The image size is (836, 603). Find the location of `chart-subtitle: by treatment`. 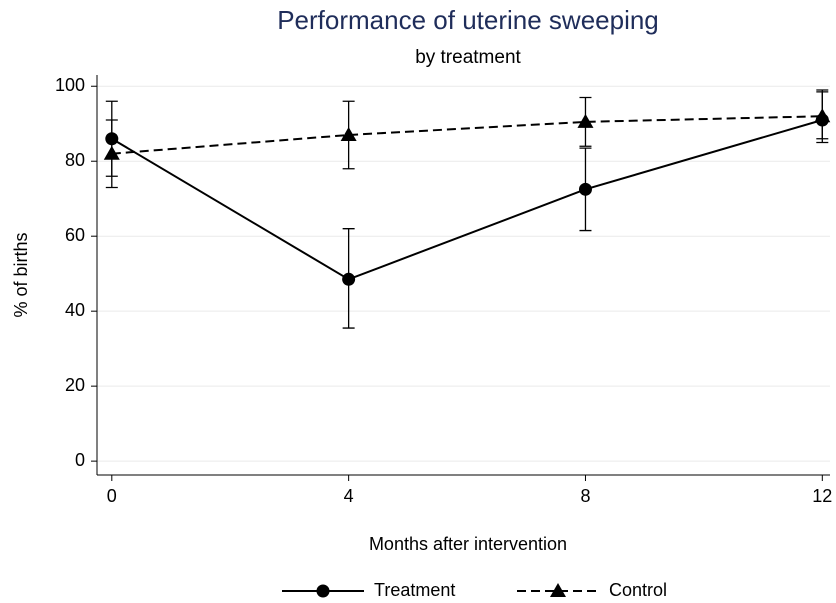

chart-subtitle: by treatment is located at coordinates (468, 57).